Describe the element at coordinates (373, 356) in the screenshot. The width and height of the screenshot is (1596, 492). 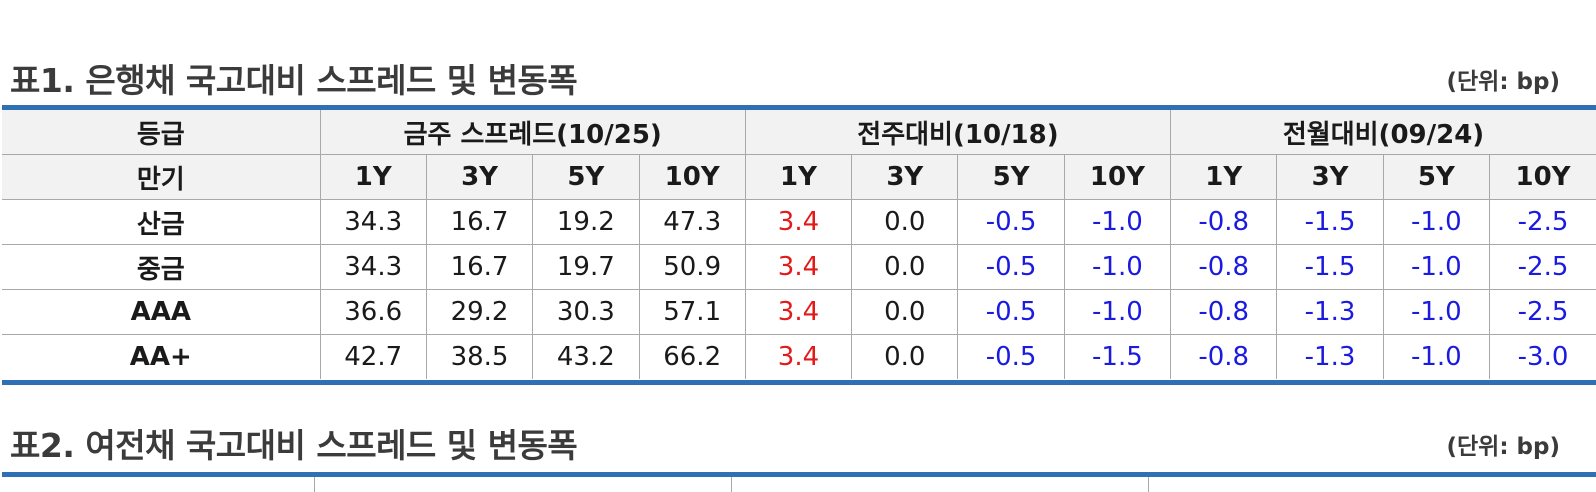
I see `table-cell: 42.7` at that location.